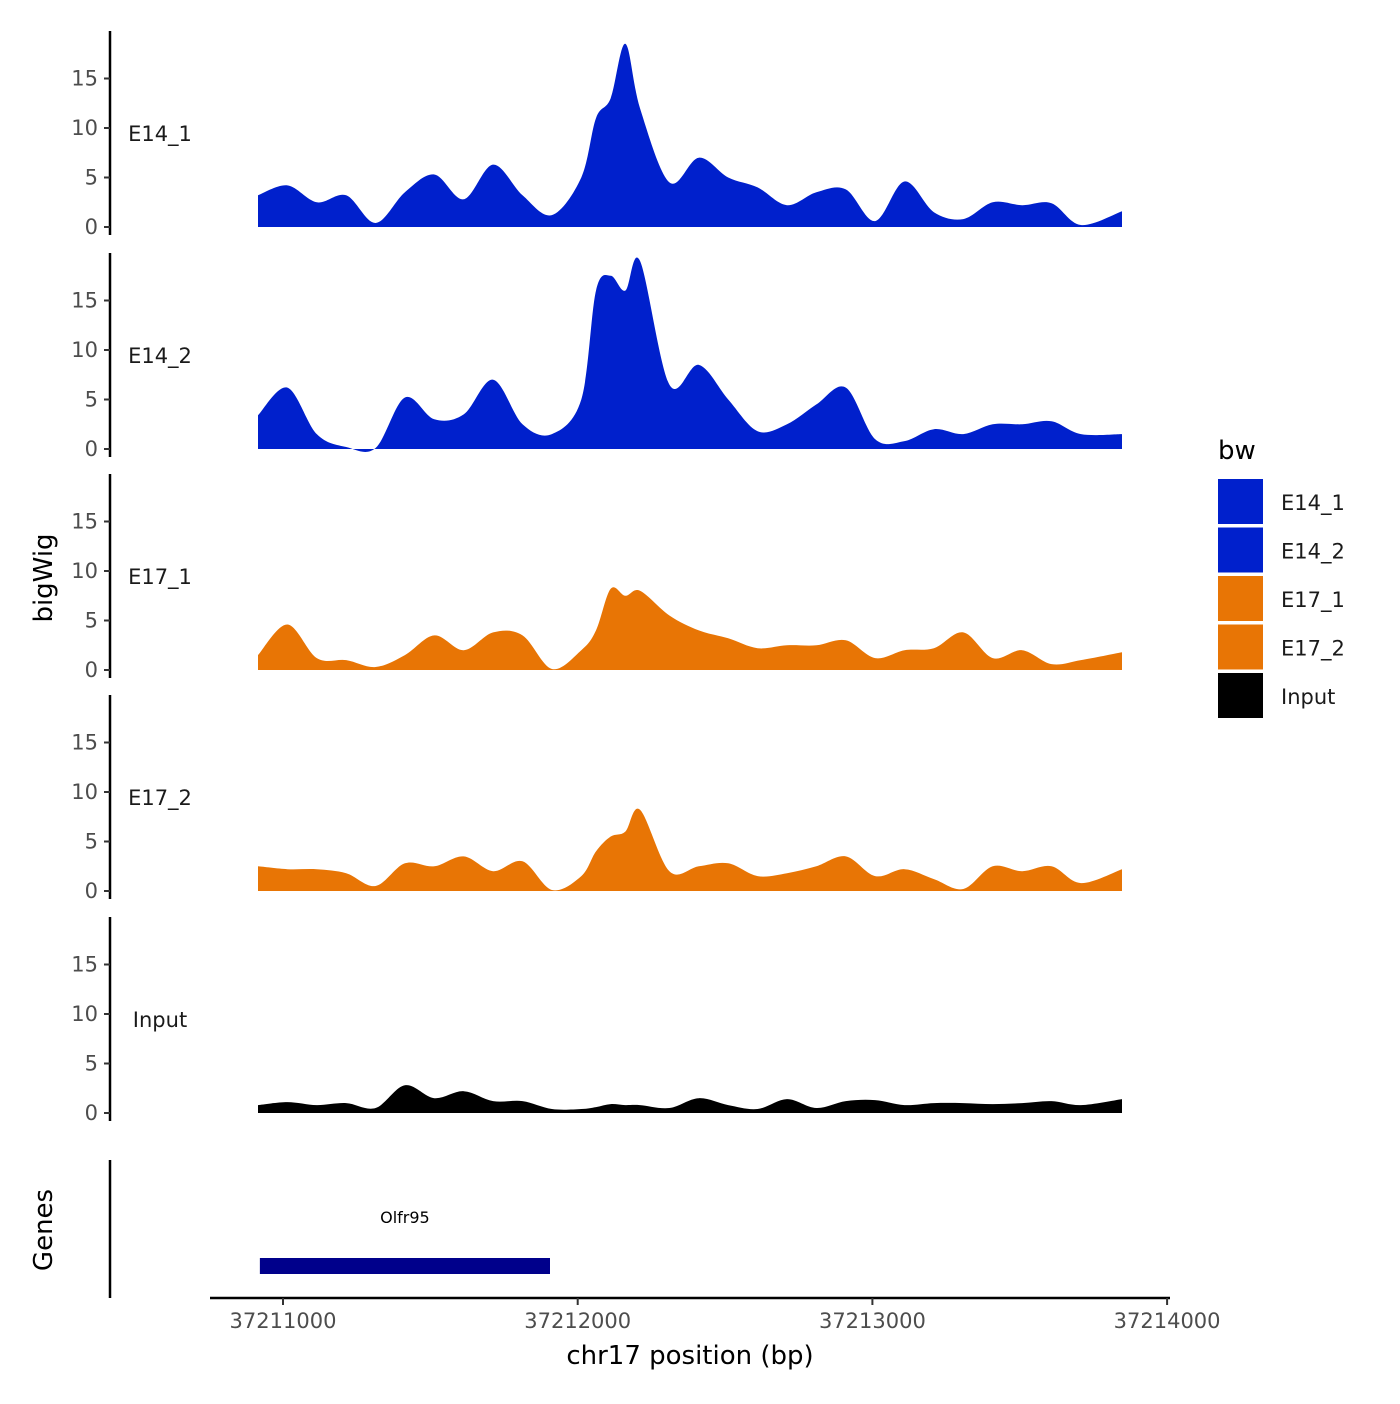  What do you see at coordinates (160, 1020) in the screenshot?
I see `track-label-input: Input` at bounding box center [160, 1020].